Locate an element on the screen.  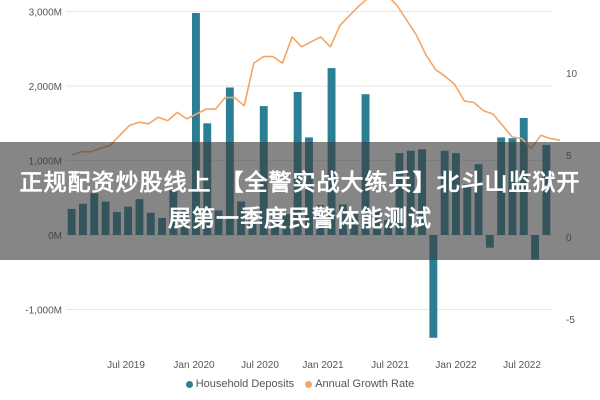
growth-swatch-icon is located at coordinates (309, 384).